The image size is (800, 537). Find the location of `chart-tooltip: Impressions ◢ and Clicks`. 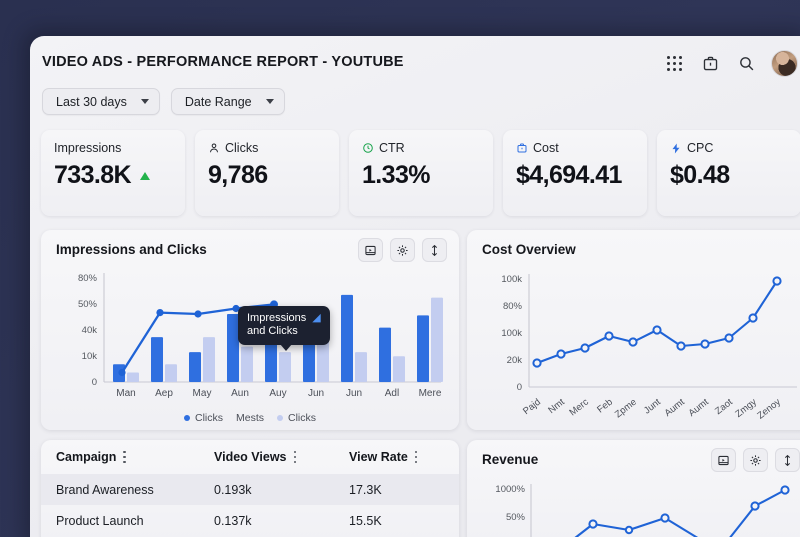

chart-tooltip: Impressions ◢ and Clicks is located at coordinates (284, 328).